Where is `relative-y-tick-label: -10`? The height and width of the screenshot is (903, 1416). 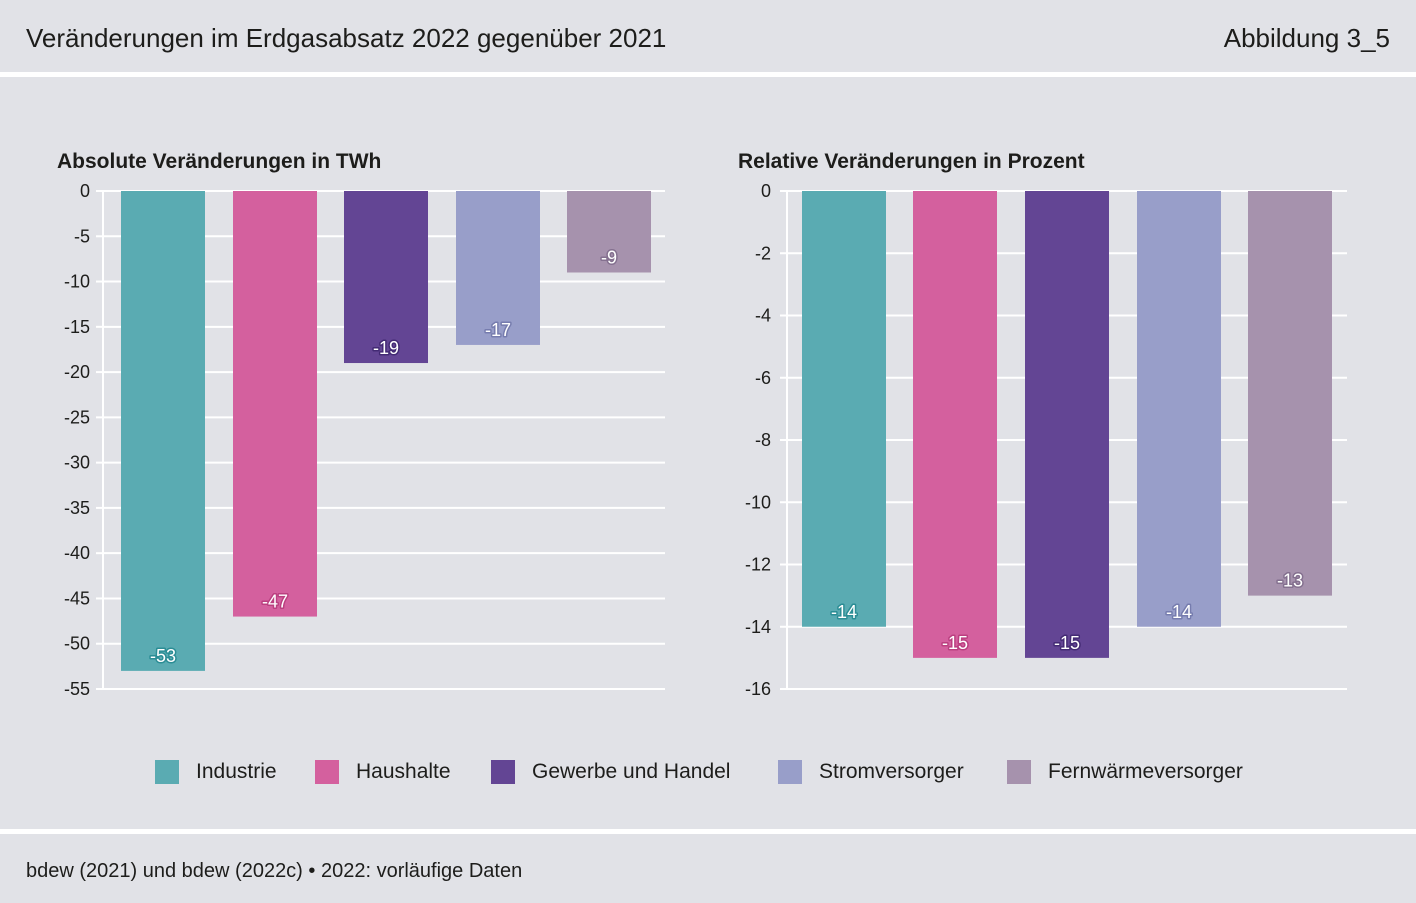 relative-y-tick-label: -10 is located at coordinates (758, 502).